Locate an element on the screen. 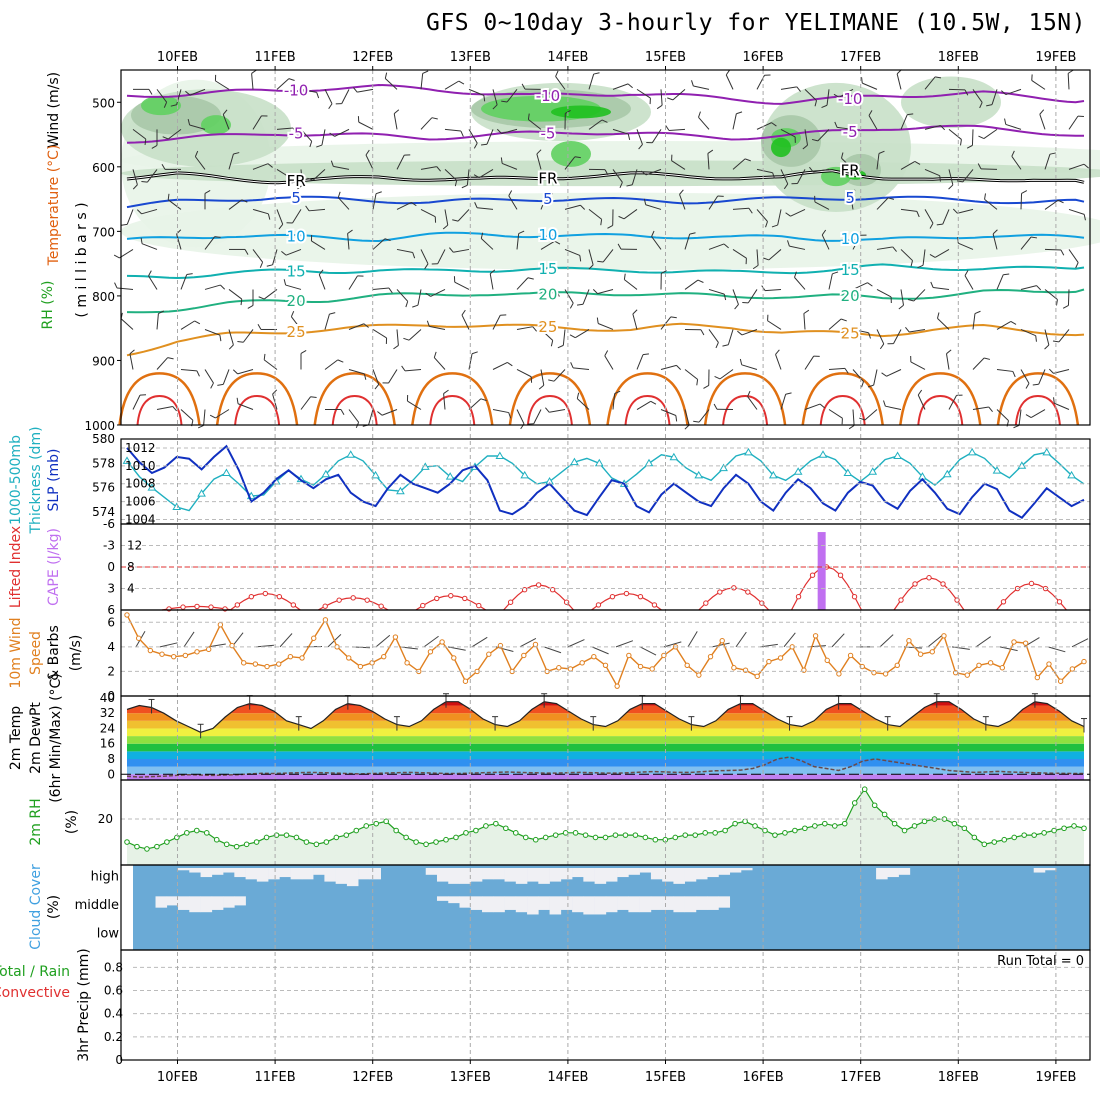 The height and width of the screenshot is (1100, 1100). precip-tick-label: 0.4 is located at coordinates (113, 1014).